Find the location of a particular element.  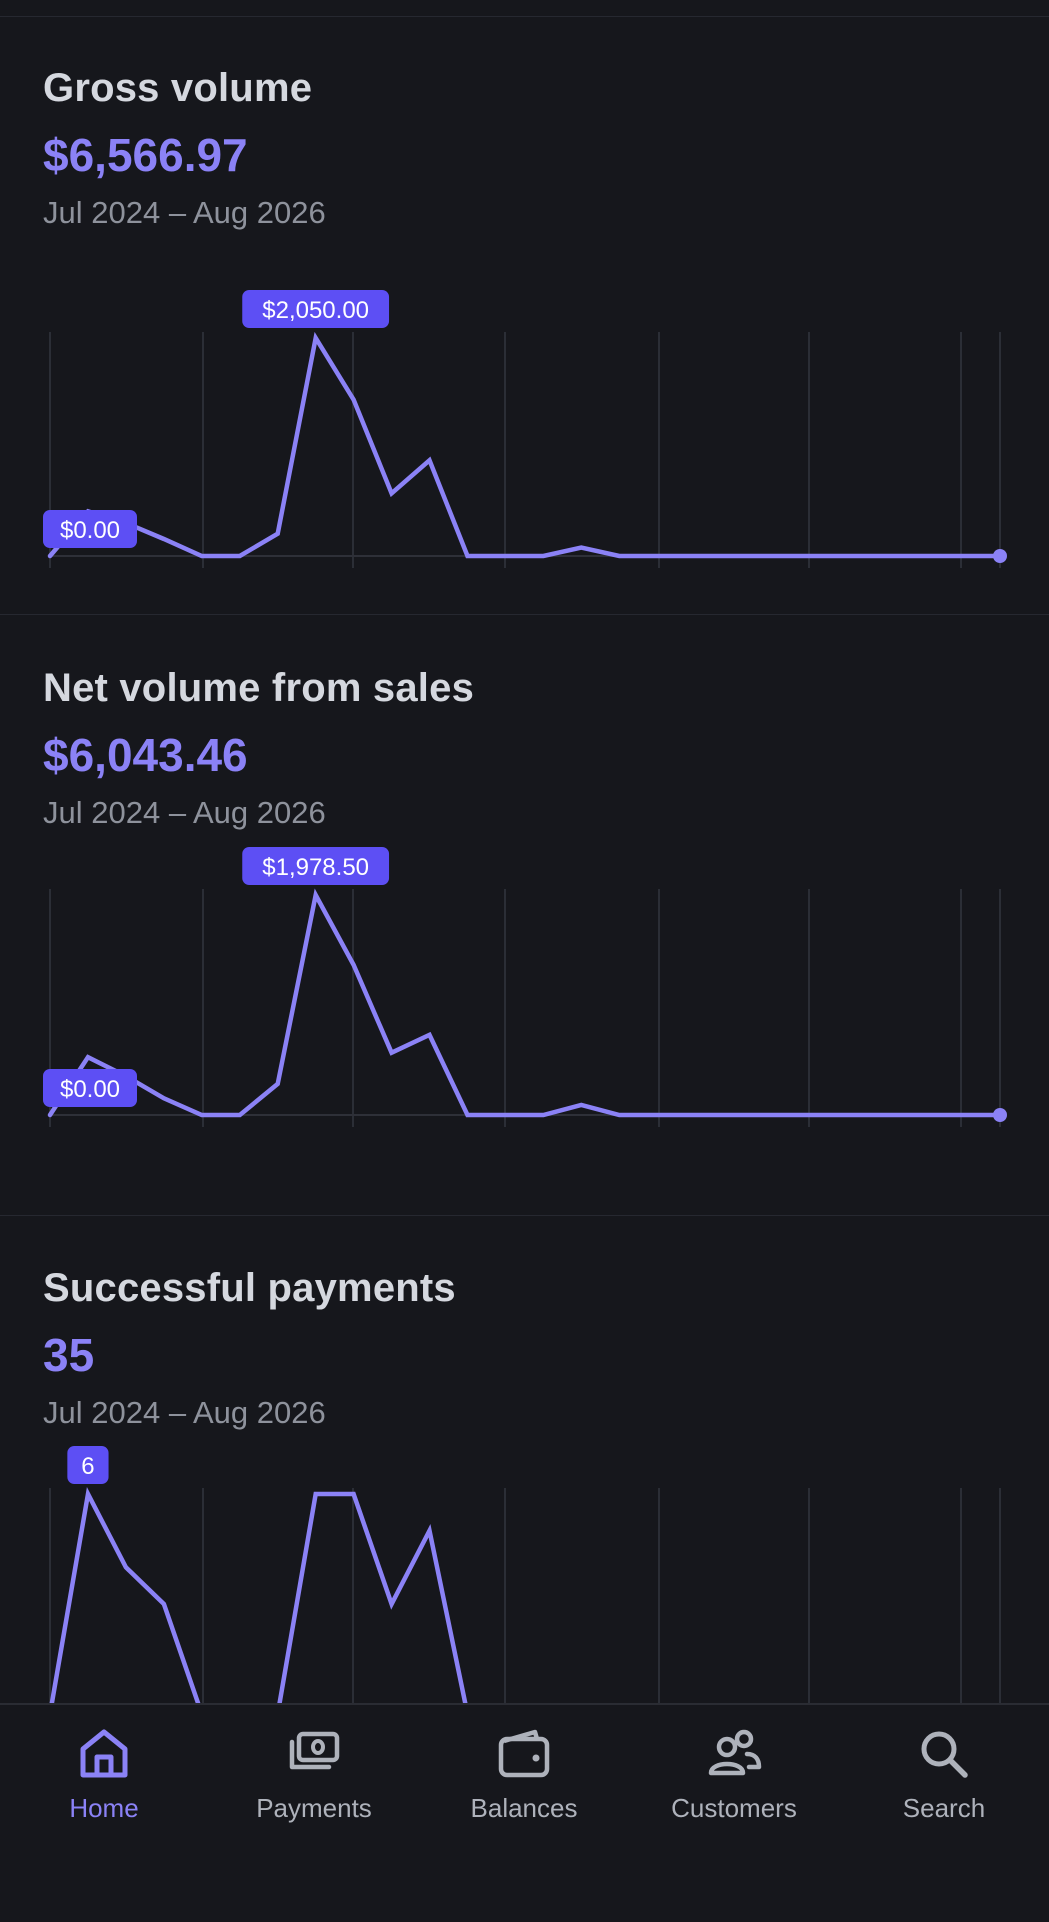

search-icon is located at coordinates (944, 1754).